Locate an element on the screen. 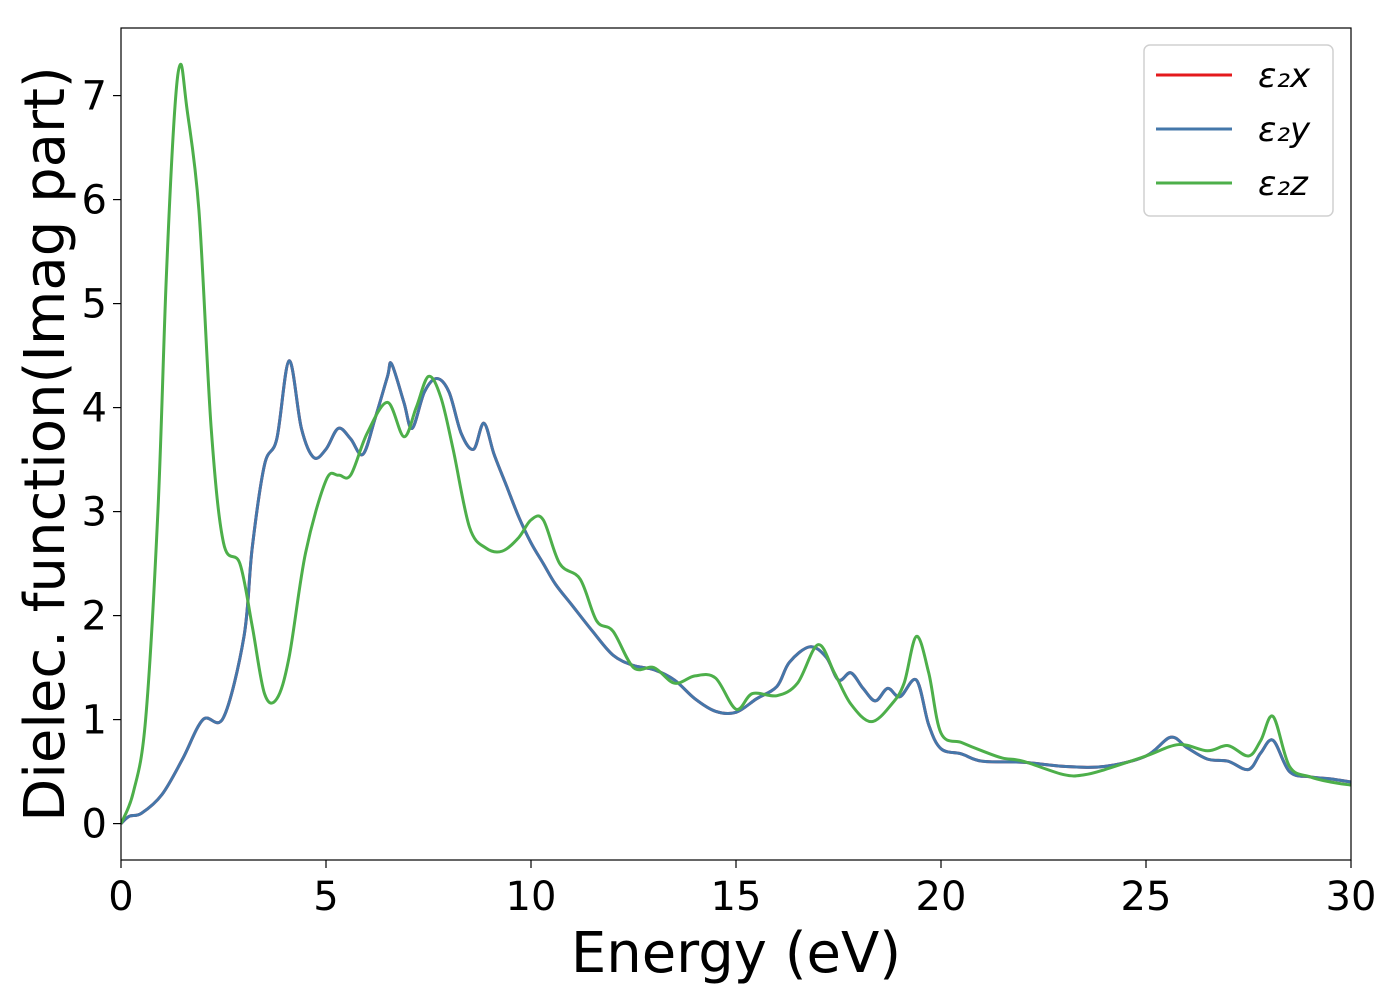 This screenshot has height=1000, width=1400. legend-label: ε₂y is located at coordinates (1284, 130).